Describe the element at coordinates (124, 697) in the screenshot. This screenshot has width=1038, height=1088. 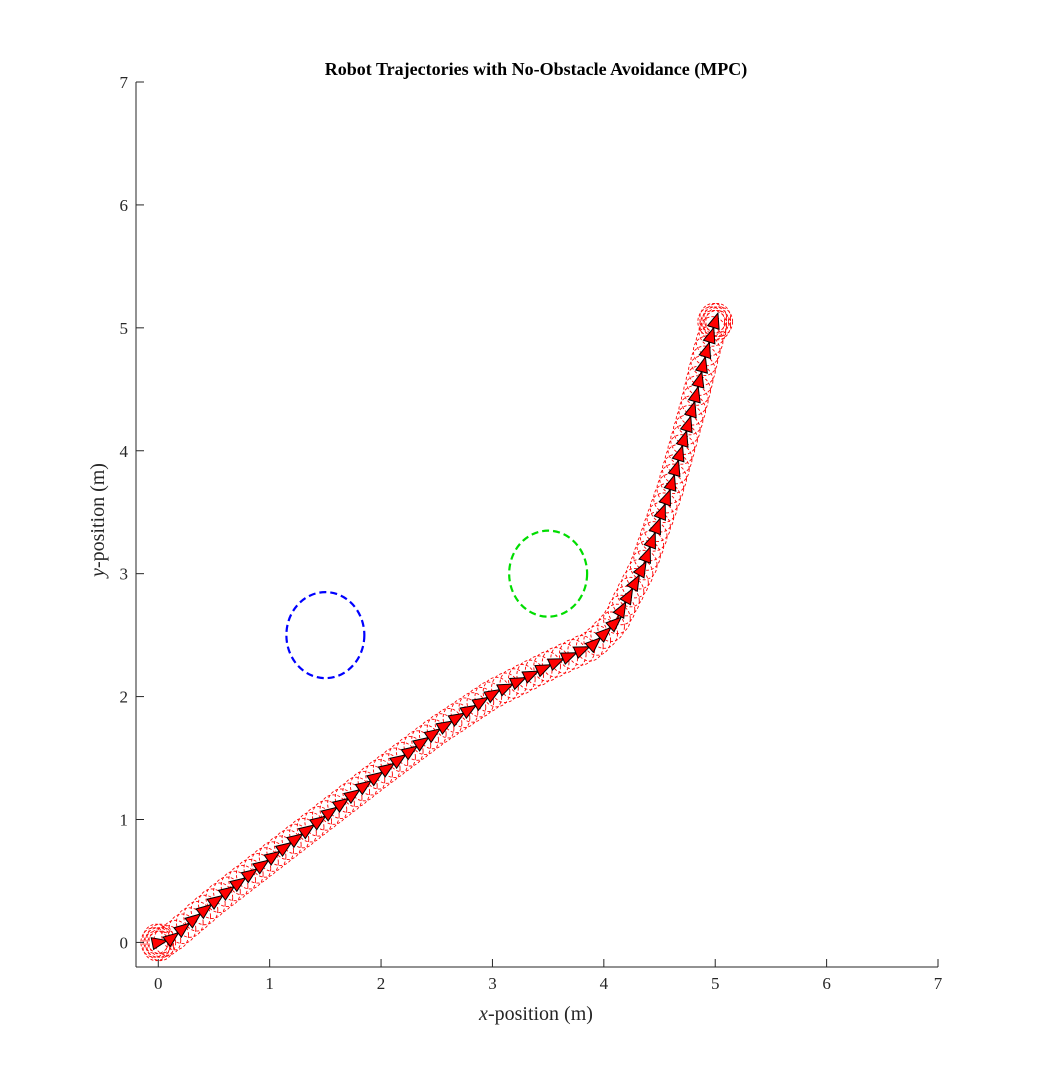
I see `y-tick-label: 2` at that location.